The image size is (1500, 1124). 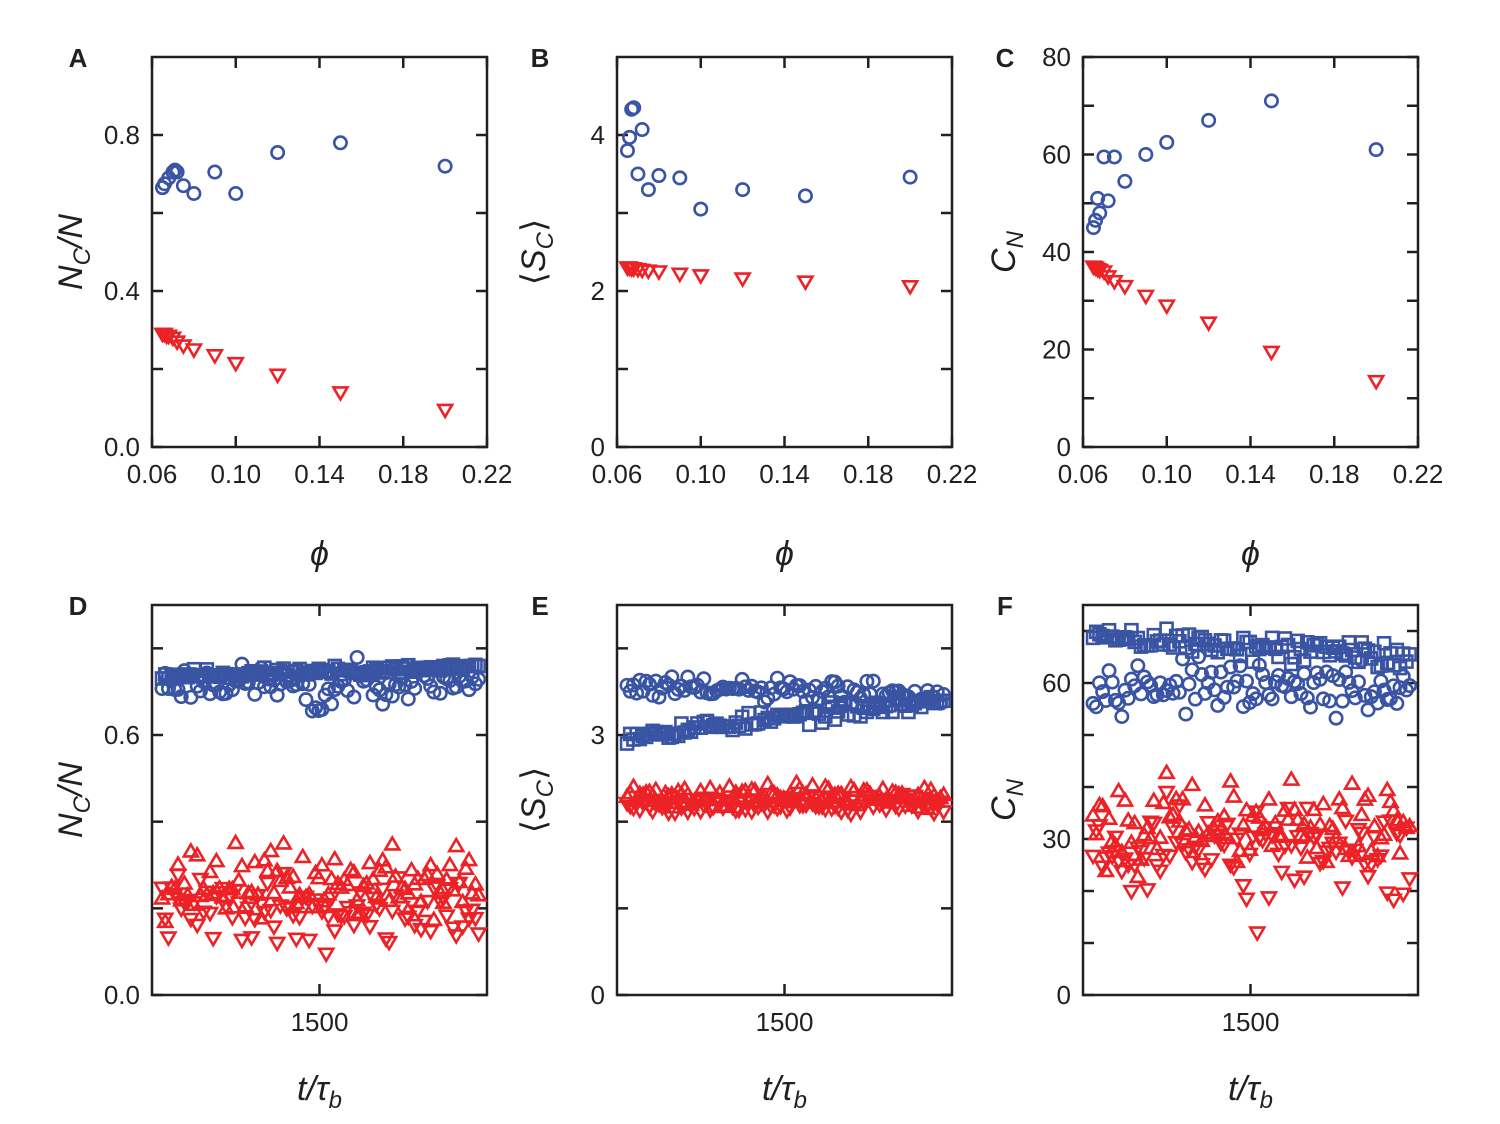 What do you see at coordinates (700, 474) in the screenshot?
I see `x-tick-label: 0.10` at bounding box center [700, 474].